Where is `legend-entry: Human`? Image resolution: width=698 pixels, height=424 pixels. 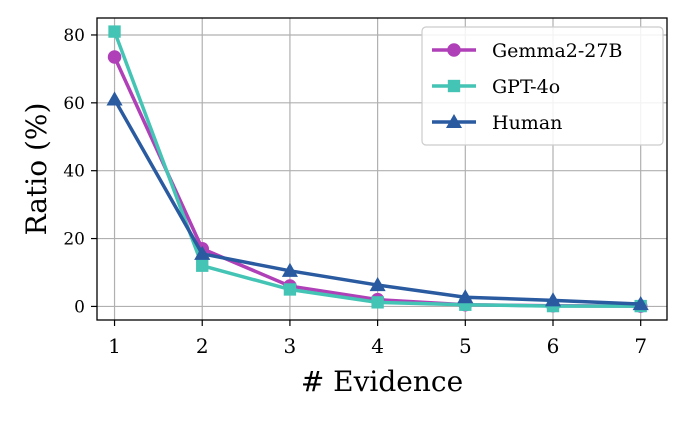 legend-entry: Human is located at coordinates (497, 123).